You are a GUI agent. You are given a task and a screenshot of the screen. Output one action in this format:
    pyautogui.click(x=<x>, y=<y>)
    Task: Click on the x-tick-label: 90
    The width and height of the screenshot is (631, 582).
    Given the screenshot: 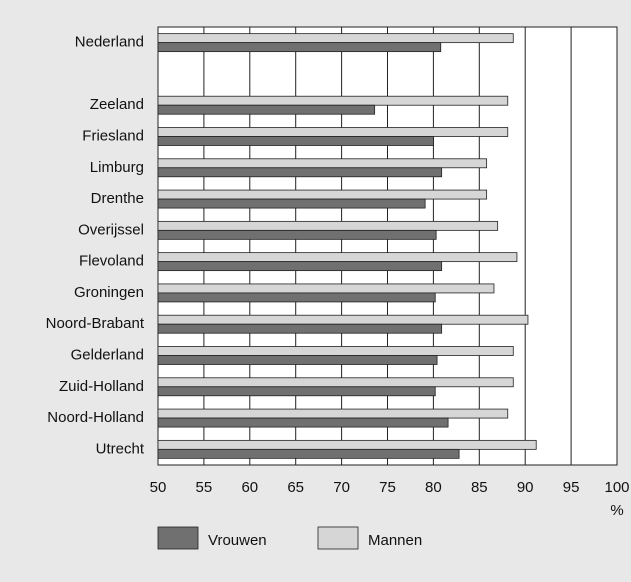 What is the action you would take?
    pyautogui.click(x=525, y=487)
    